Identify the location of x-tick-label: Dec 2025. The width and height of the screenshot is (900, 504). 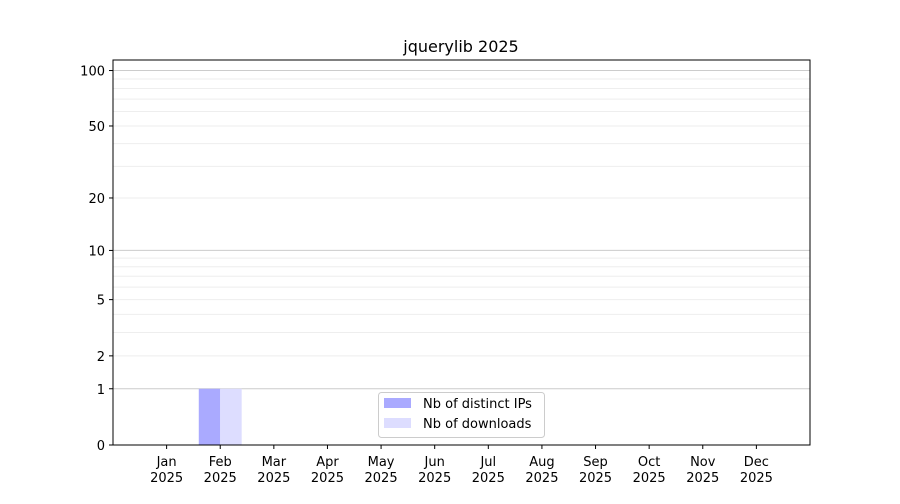
(756, 470).